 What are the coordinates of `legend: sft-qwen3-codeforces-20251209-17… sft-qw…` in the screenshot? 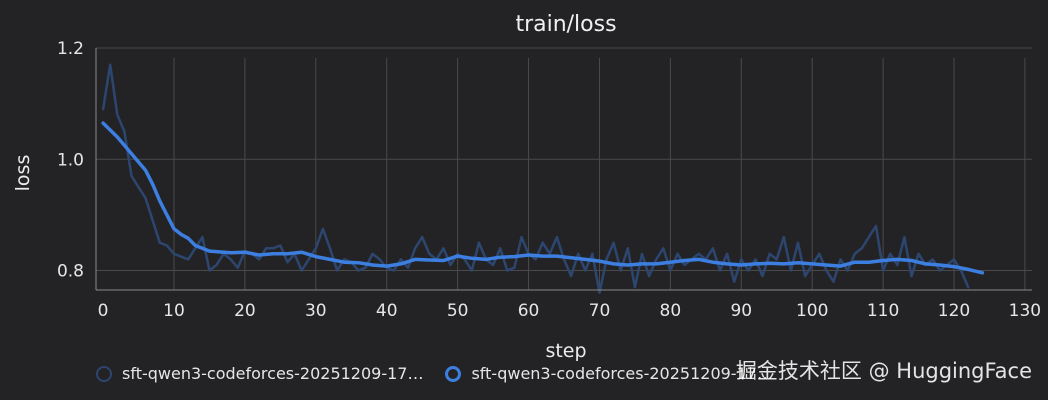 It's located at (445, 373).